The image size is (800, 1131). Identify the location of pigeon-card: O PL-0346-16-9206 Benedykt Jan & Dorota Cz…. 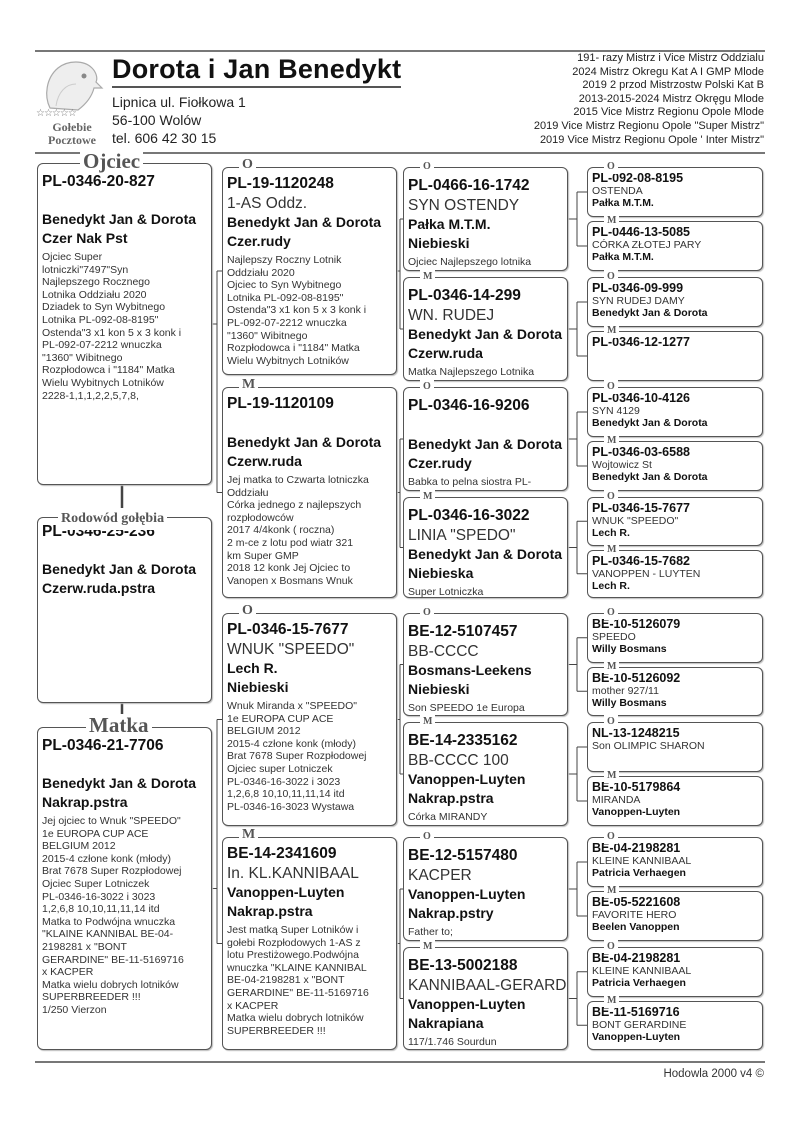
(485, 435).